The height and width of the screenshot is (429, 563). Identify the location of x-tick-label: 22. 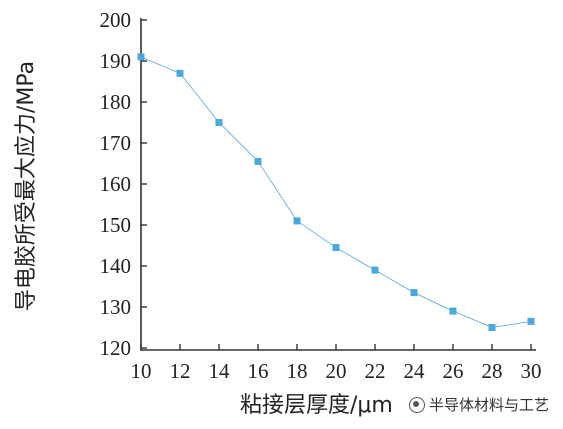
(375, 371).